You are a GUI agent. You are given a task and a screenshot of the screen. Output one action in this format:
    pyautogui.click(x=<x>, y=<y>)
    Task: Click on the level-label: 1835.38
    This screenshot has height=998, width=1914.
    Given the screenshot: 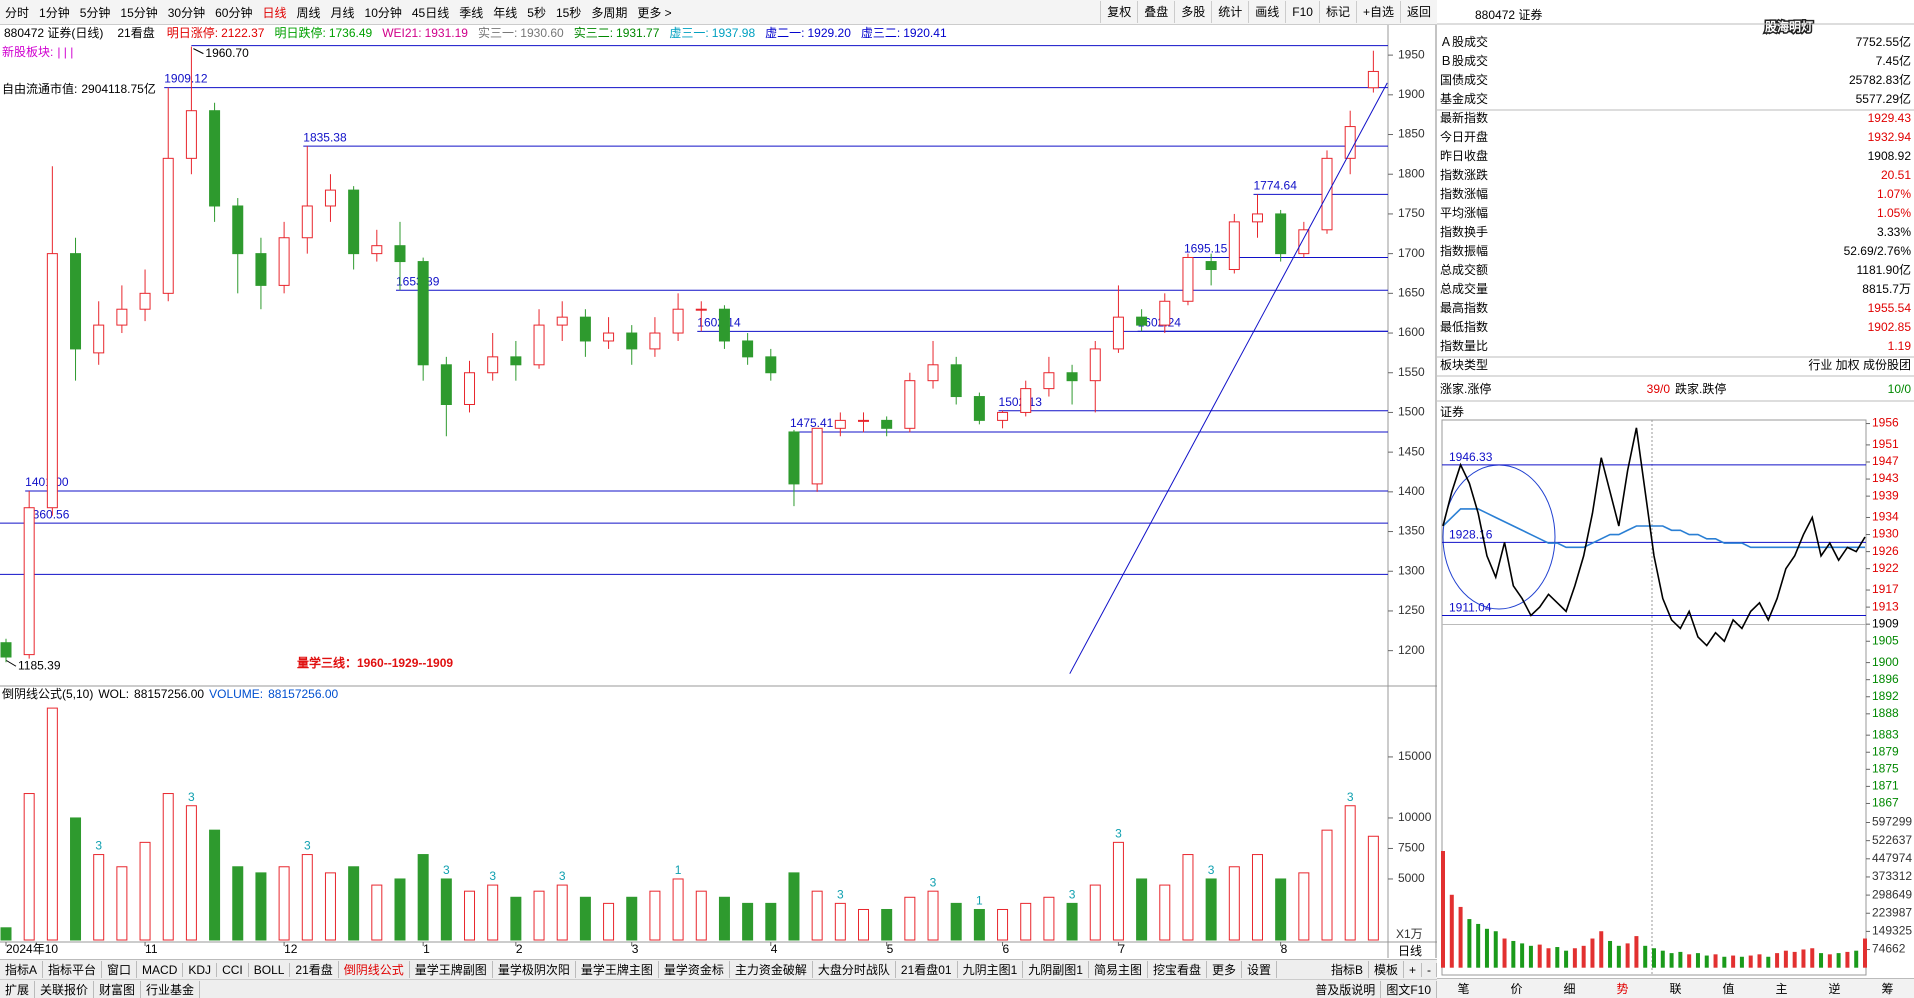 What is the action you would take?
    pyautogui.click(x=325, y=137)
    